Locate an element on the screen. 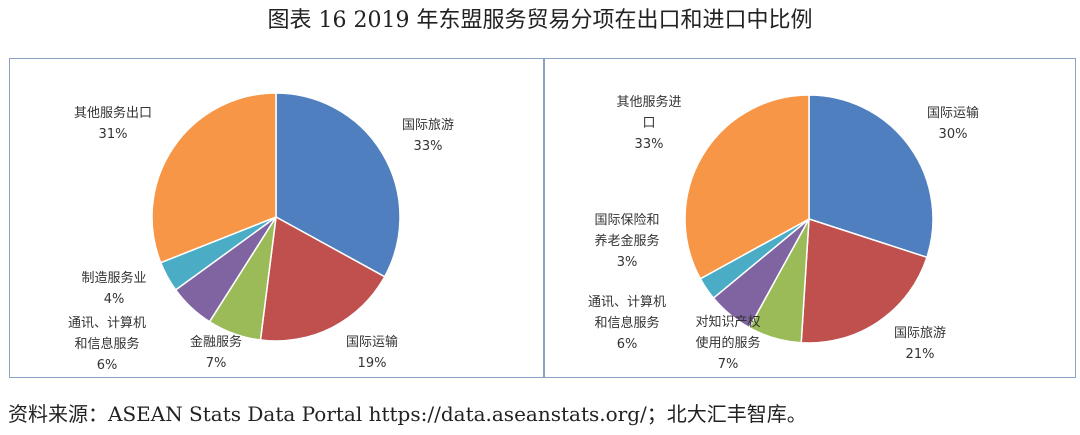  slice-label-0-0: 国际旅游 33% is located at coordinates (428, 136).